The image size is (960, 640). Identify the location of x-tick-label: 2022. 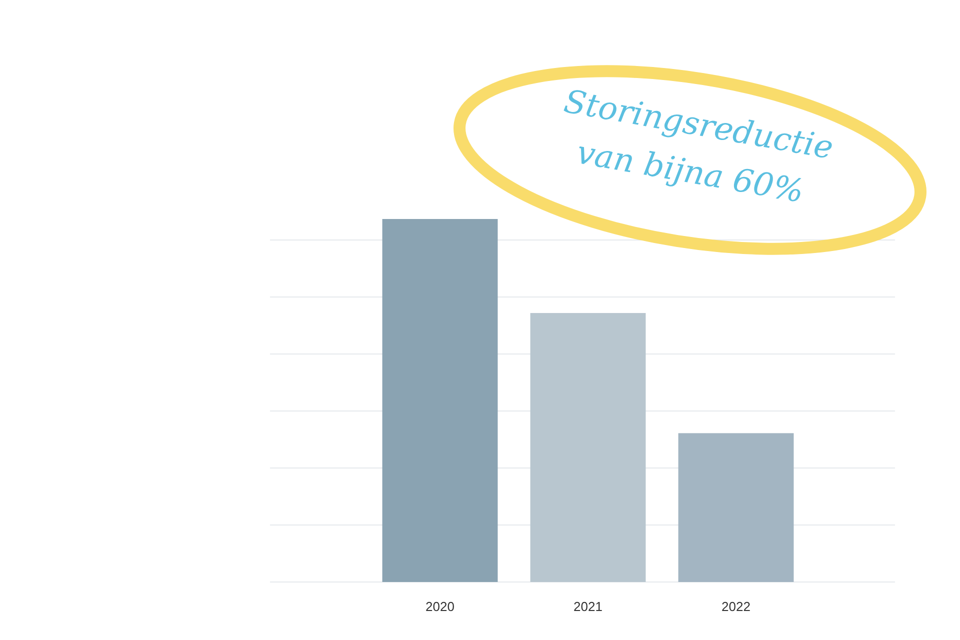
(736, 606).